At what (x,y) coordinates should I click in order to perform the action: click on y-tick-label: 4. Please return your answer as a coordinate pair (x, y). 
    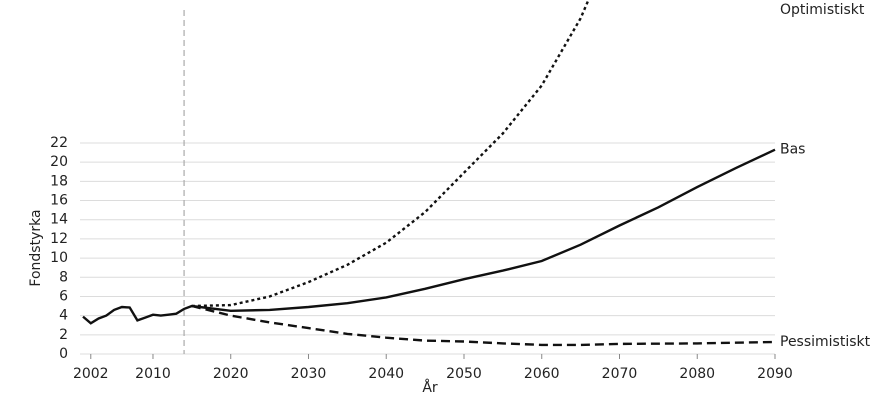
    Looking at the image, I should click on (63, 316).